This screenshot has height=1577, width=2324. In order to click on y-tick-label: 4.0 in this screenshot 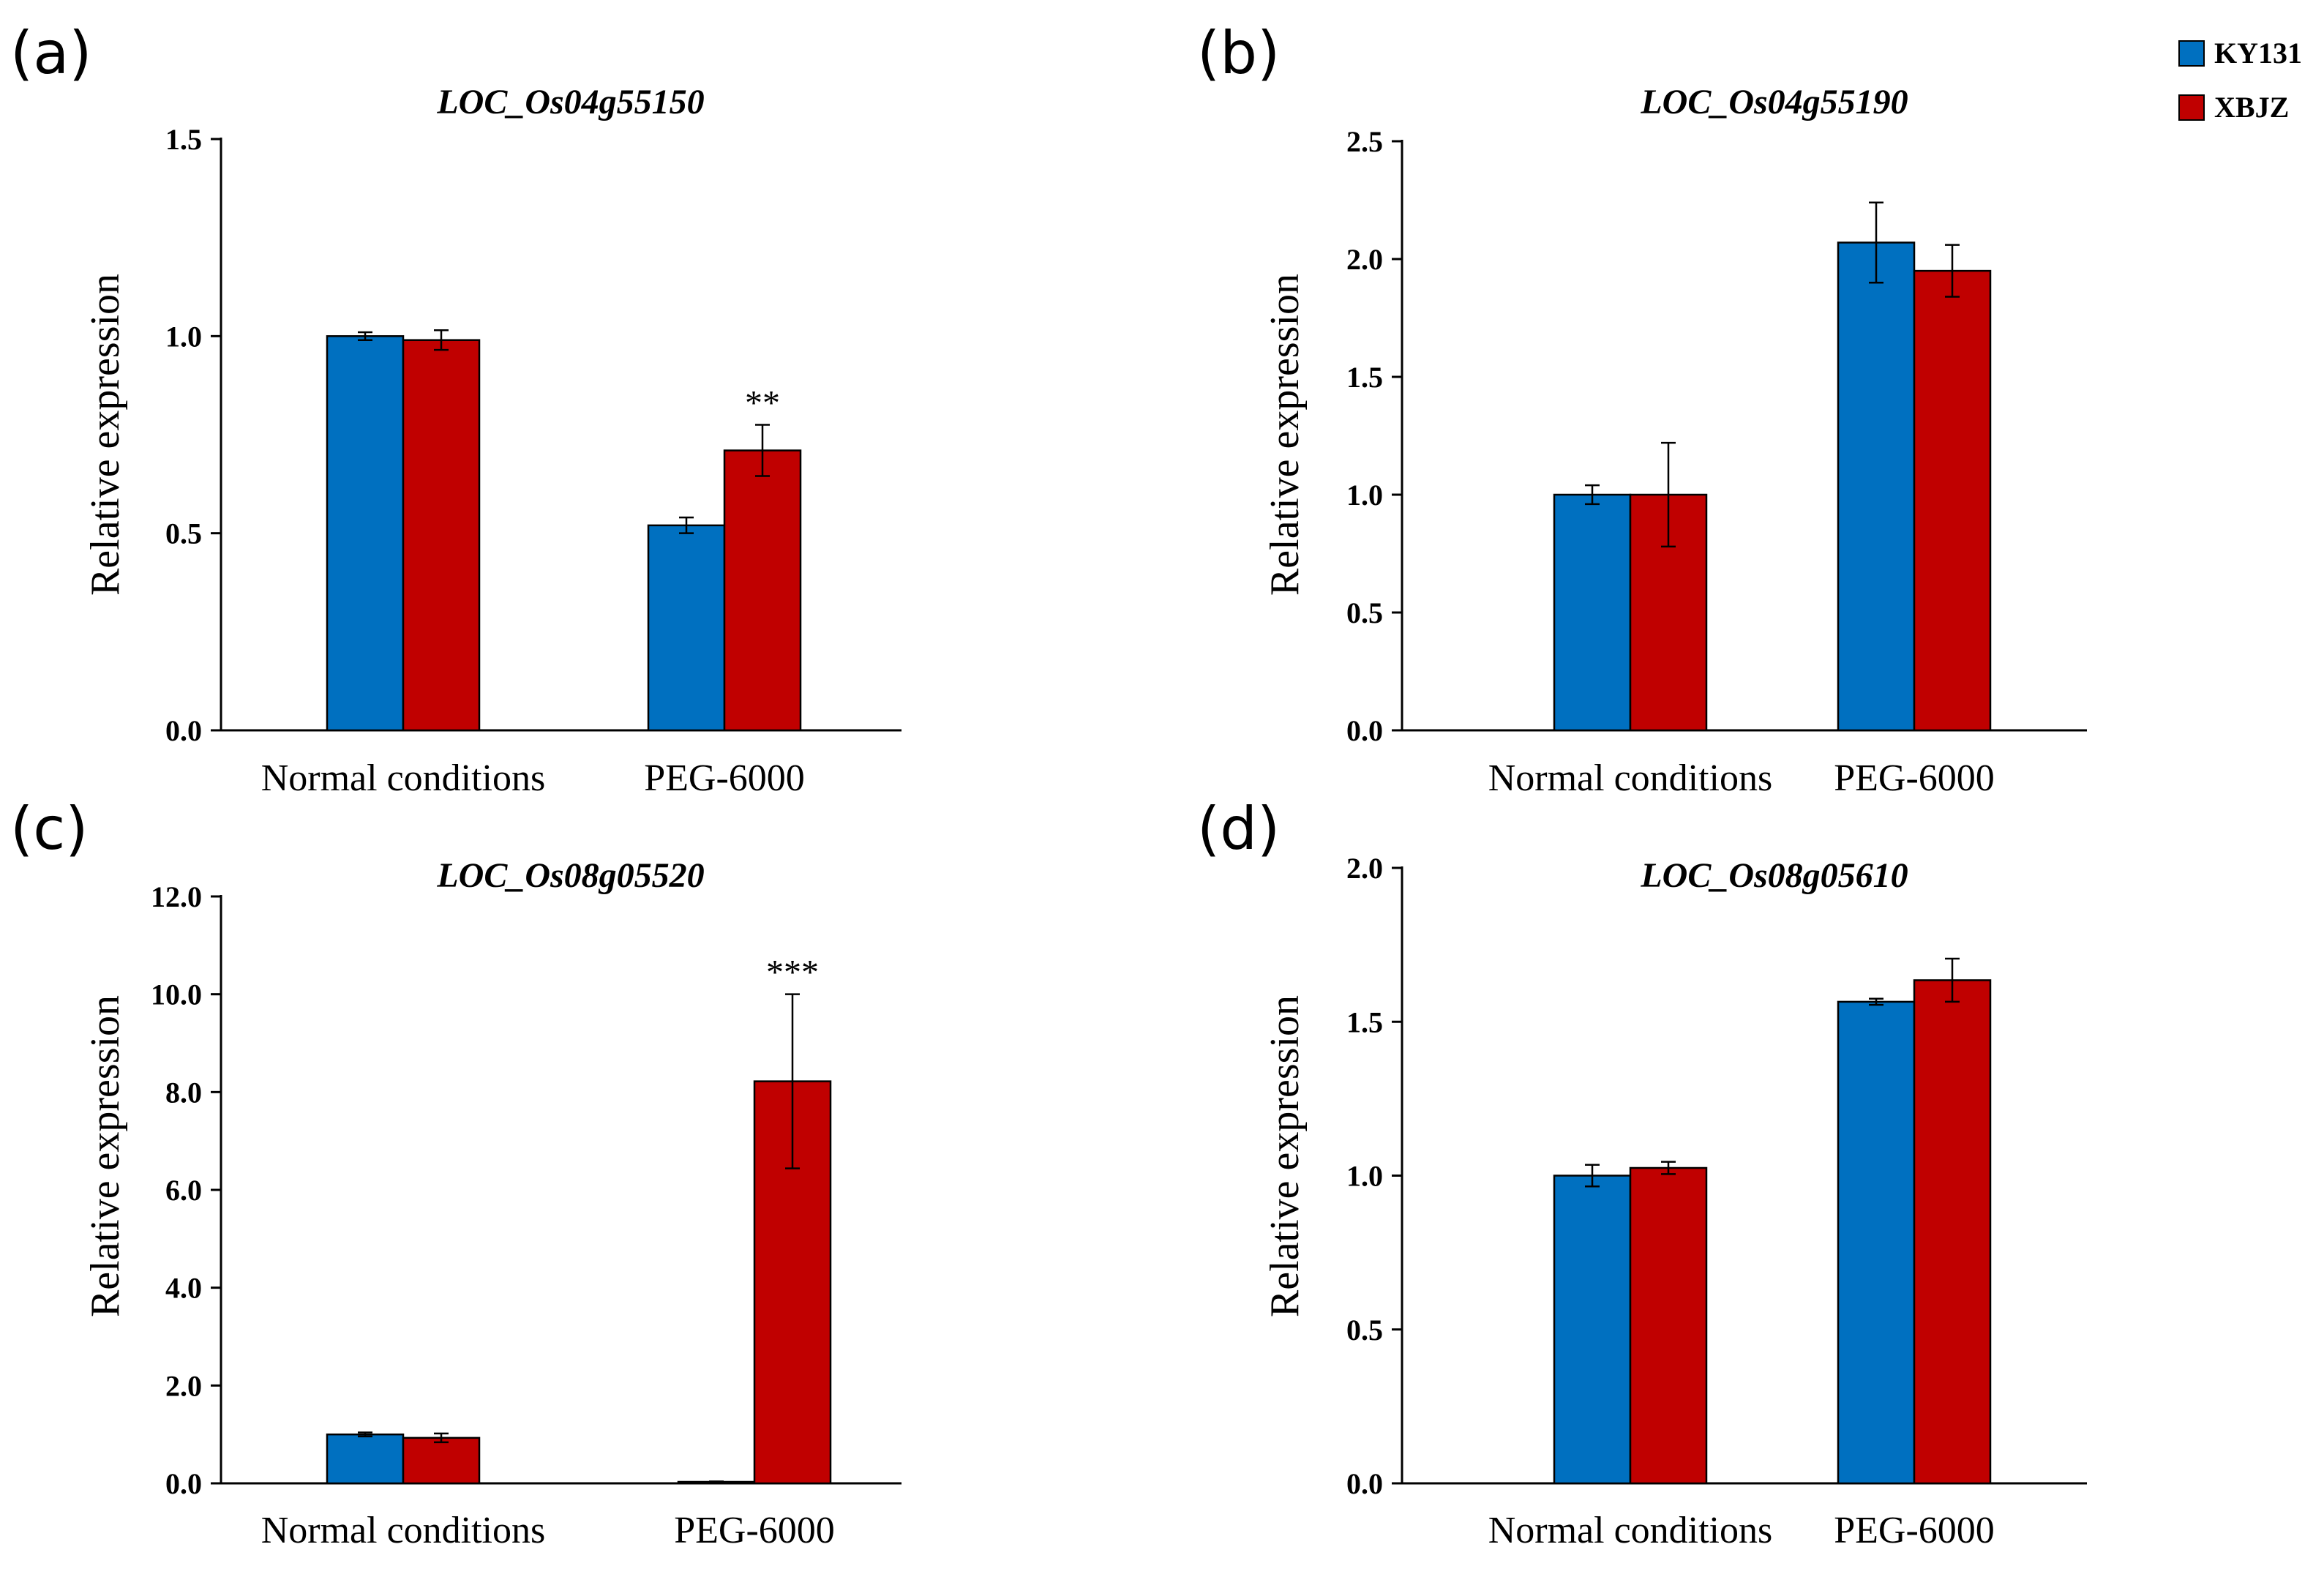, I will do `click(184, 1289)`.